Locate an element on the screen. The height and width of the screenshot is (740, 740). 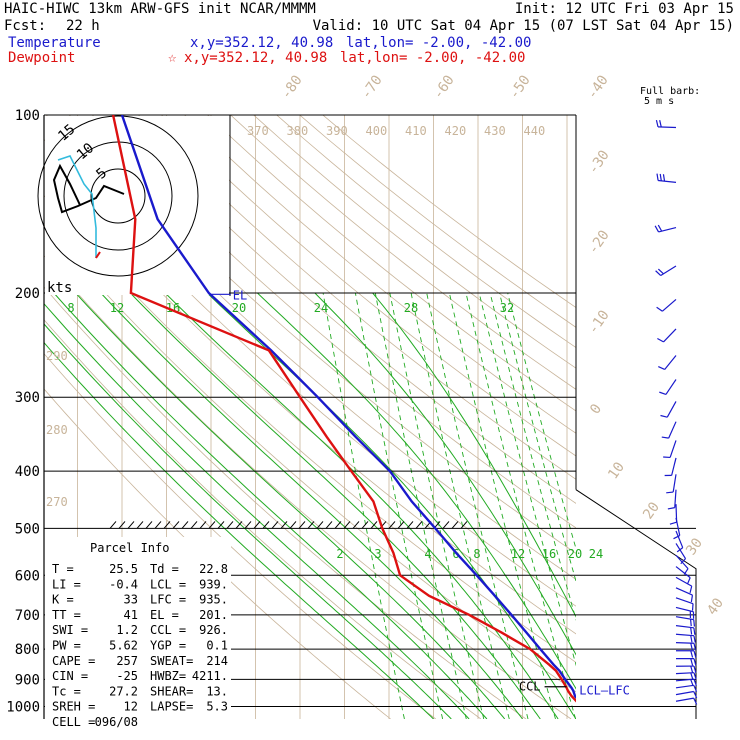
parcel-row-label: K = is located at coordinates (63, 600).